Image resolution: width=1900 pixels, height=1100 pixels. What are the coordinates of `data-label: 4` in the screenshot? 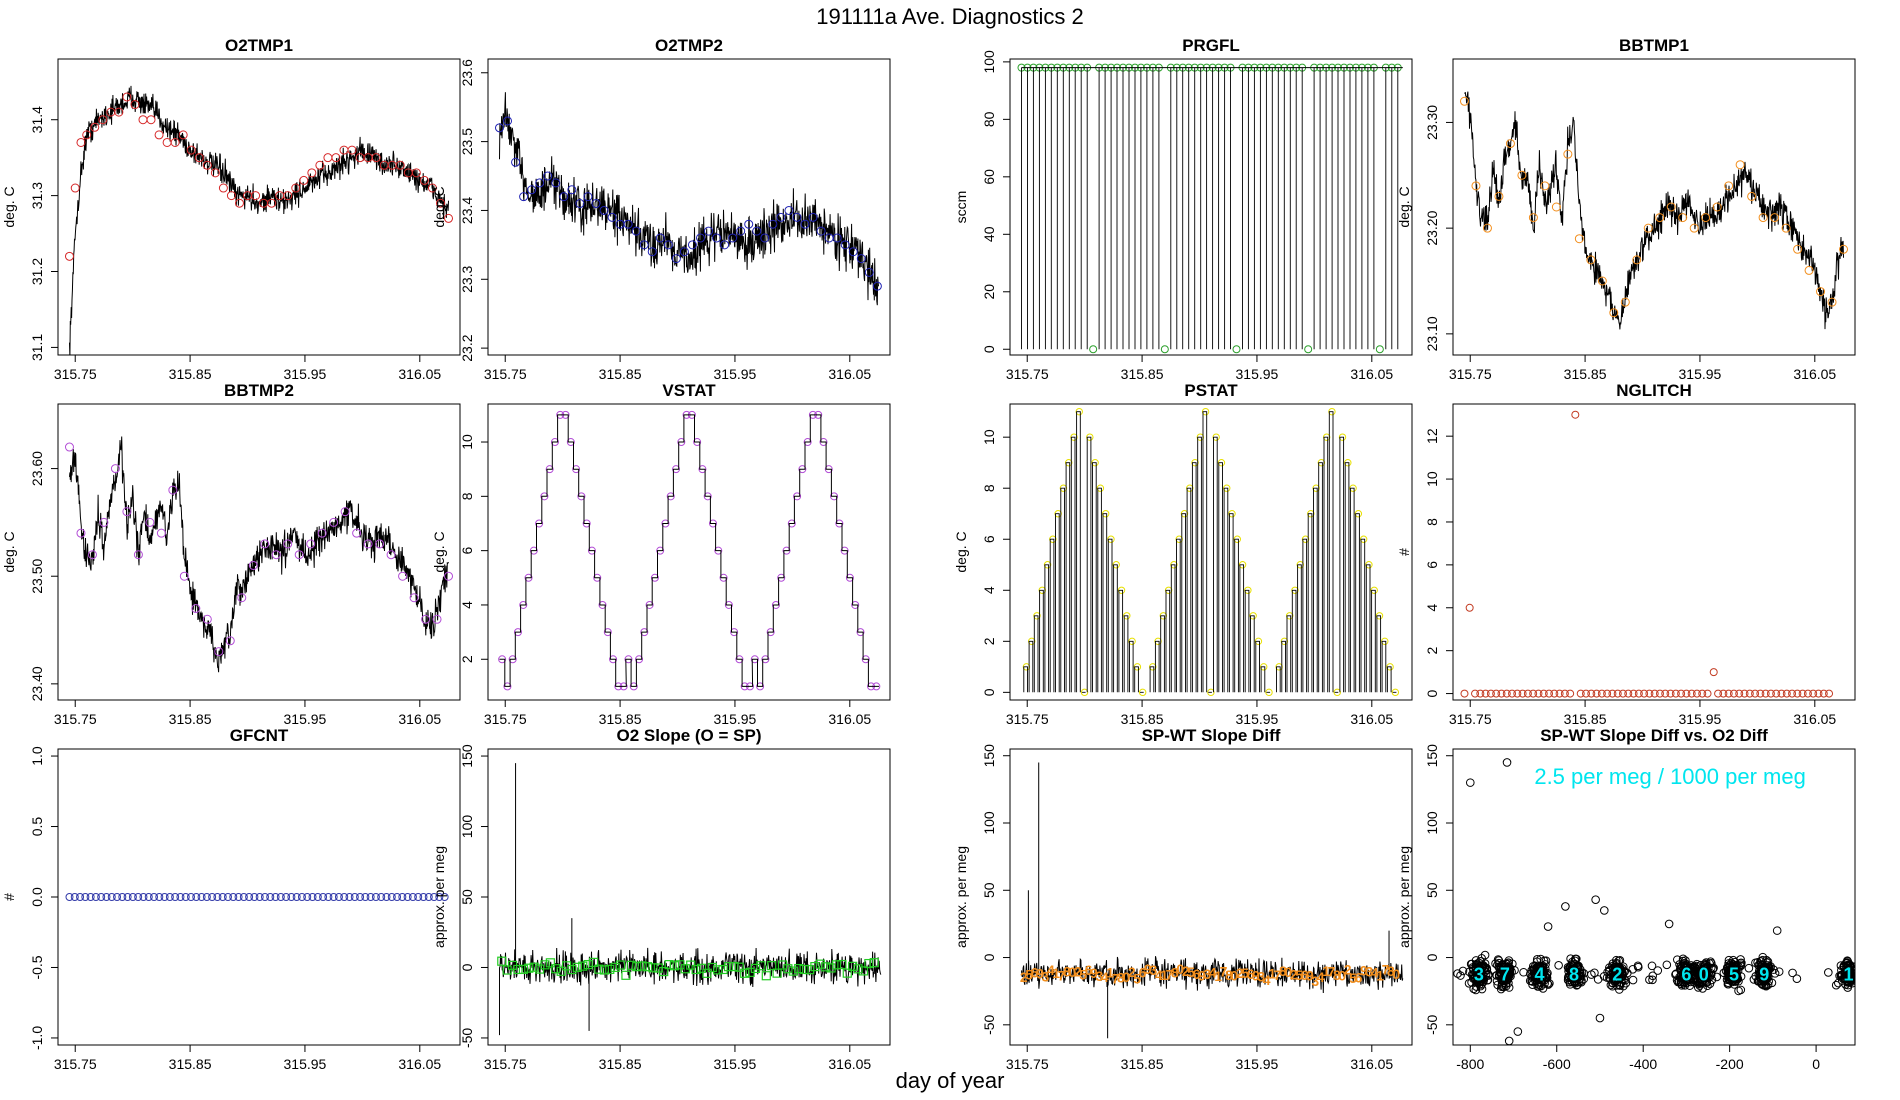 It's located at (1105, 977).